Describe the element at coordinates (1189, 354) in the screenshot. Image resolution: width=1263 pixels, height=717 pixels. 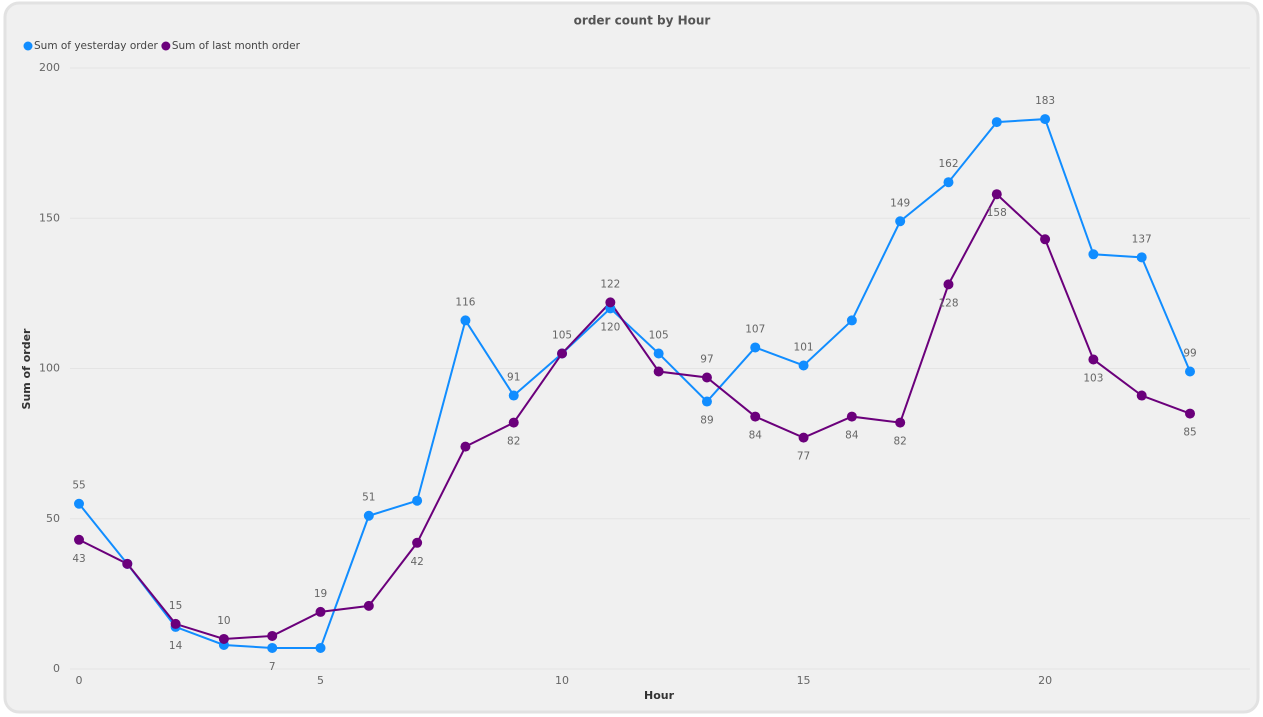
I see `data-label: 99` at that location.